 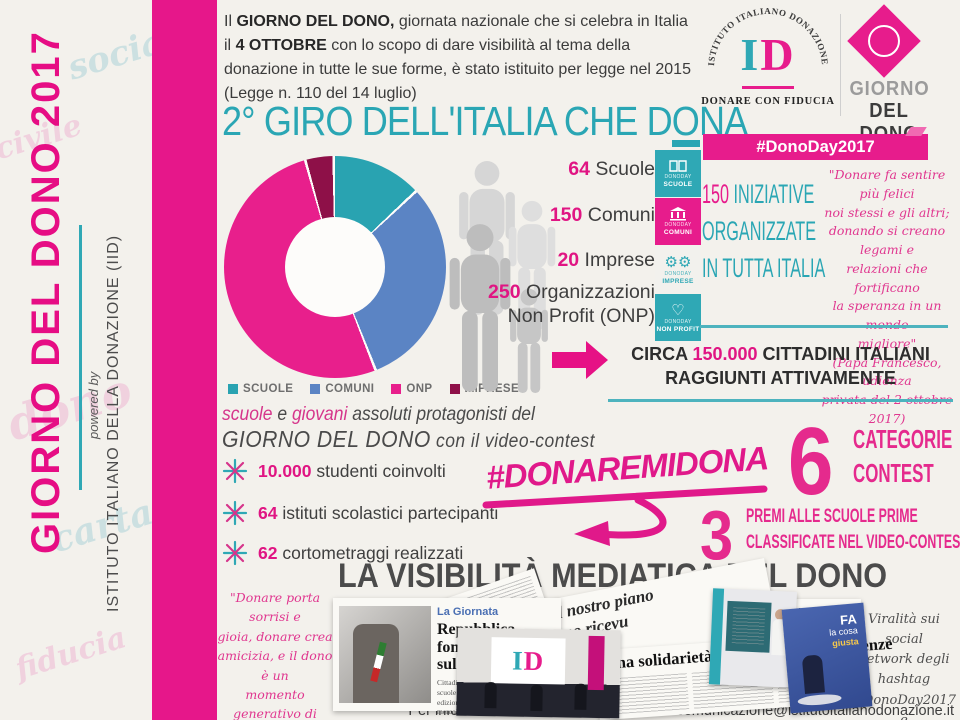 What do you see at coordinates (571, 304) in the screenshot?
I see `stat-onp: 250 Organizzazioni Non Profit (ONP)` at bounding box center [571, 304].